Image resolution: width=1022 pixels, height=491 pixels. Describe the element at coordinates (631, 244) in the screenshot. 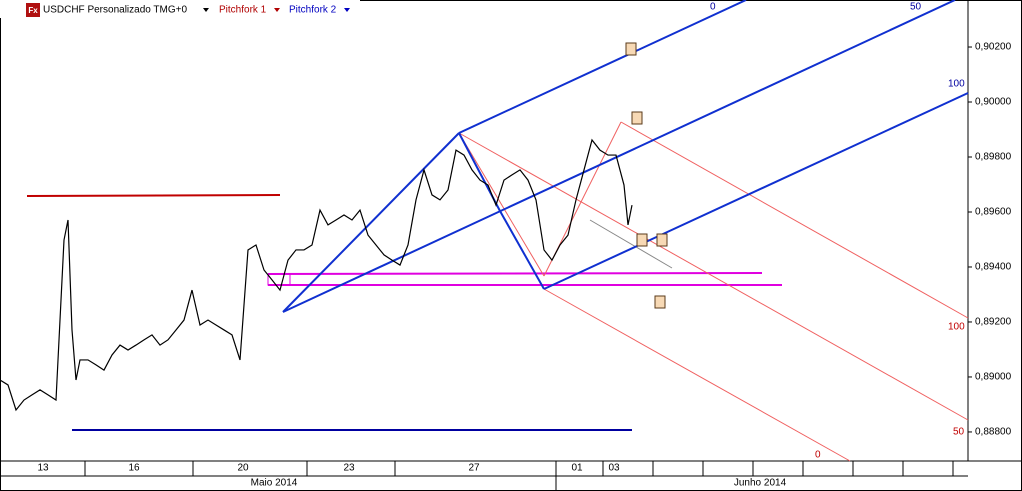

I see `trend-line` at that location.